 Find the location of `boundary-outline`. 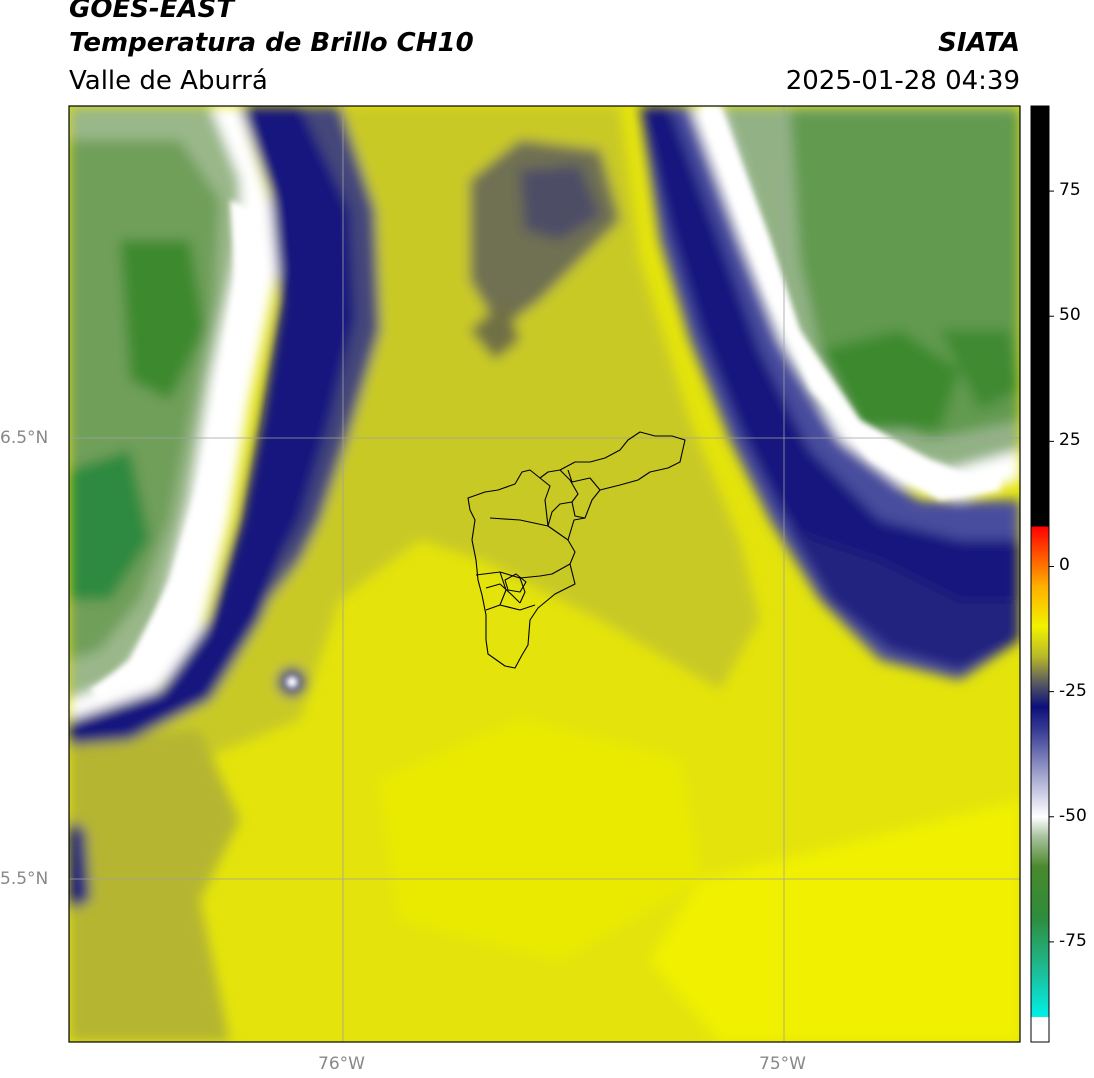

boundary-outline is located at coordinates (576, 550).